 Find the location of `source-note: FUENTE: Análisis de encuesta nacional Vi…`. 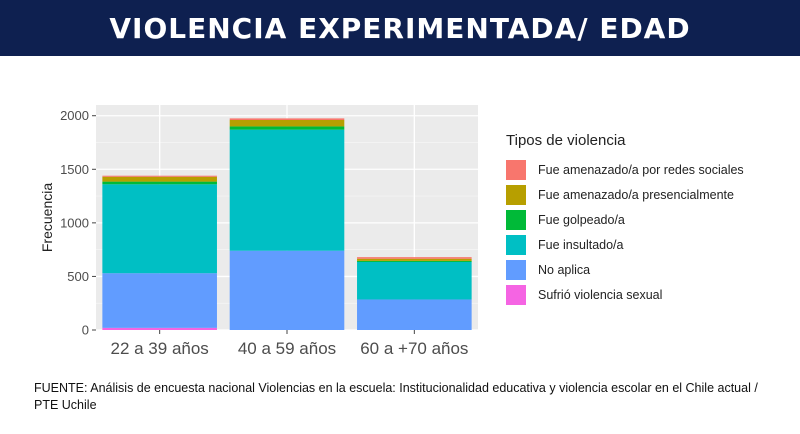

source-note: FUENTE: Análisis de encuesta nacional Vi… is located at coordinates (396, 396).